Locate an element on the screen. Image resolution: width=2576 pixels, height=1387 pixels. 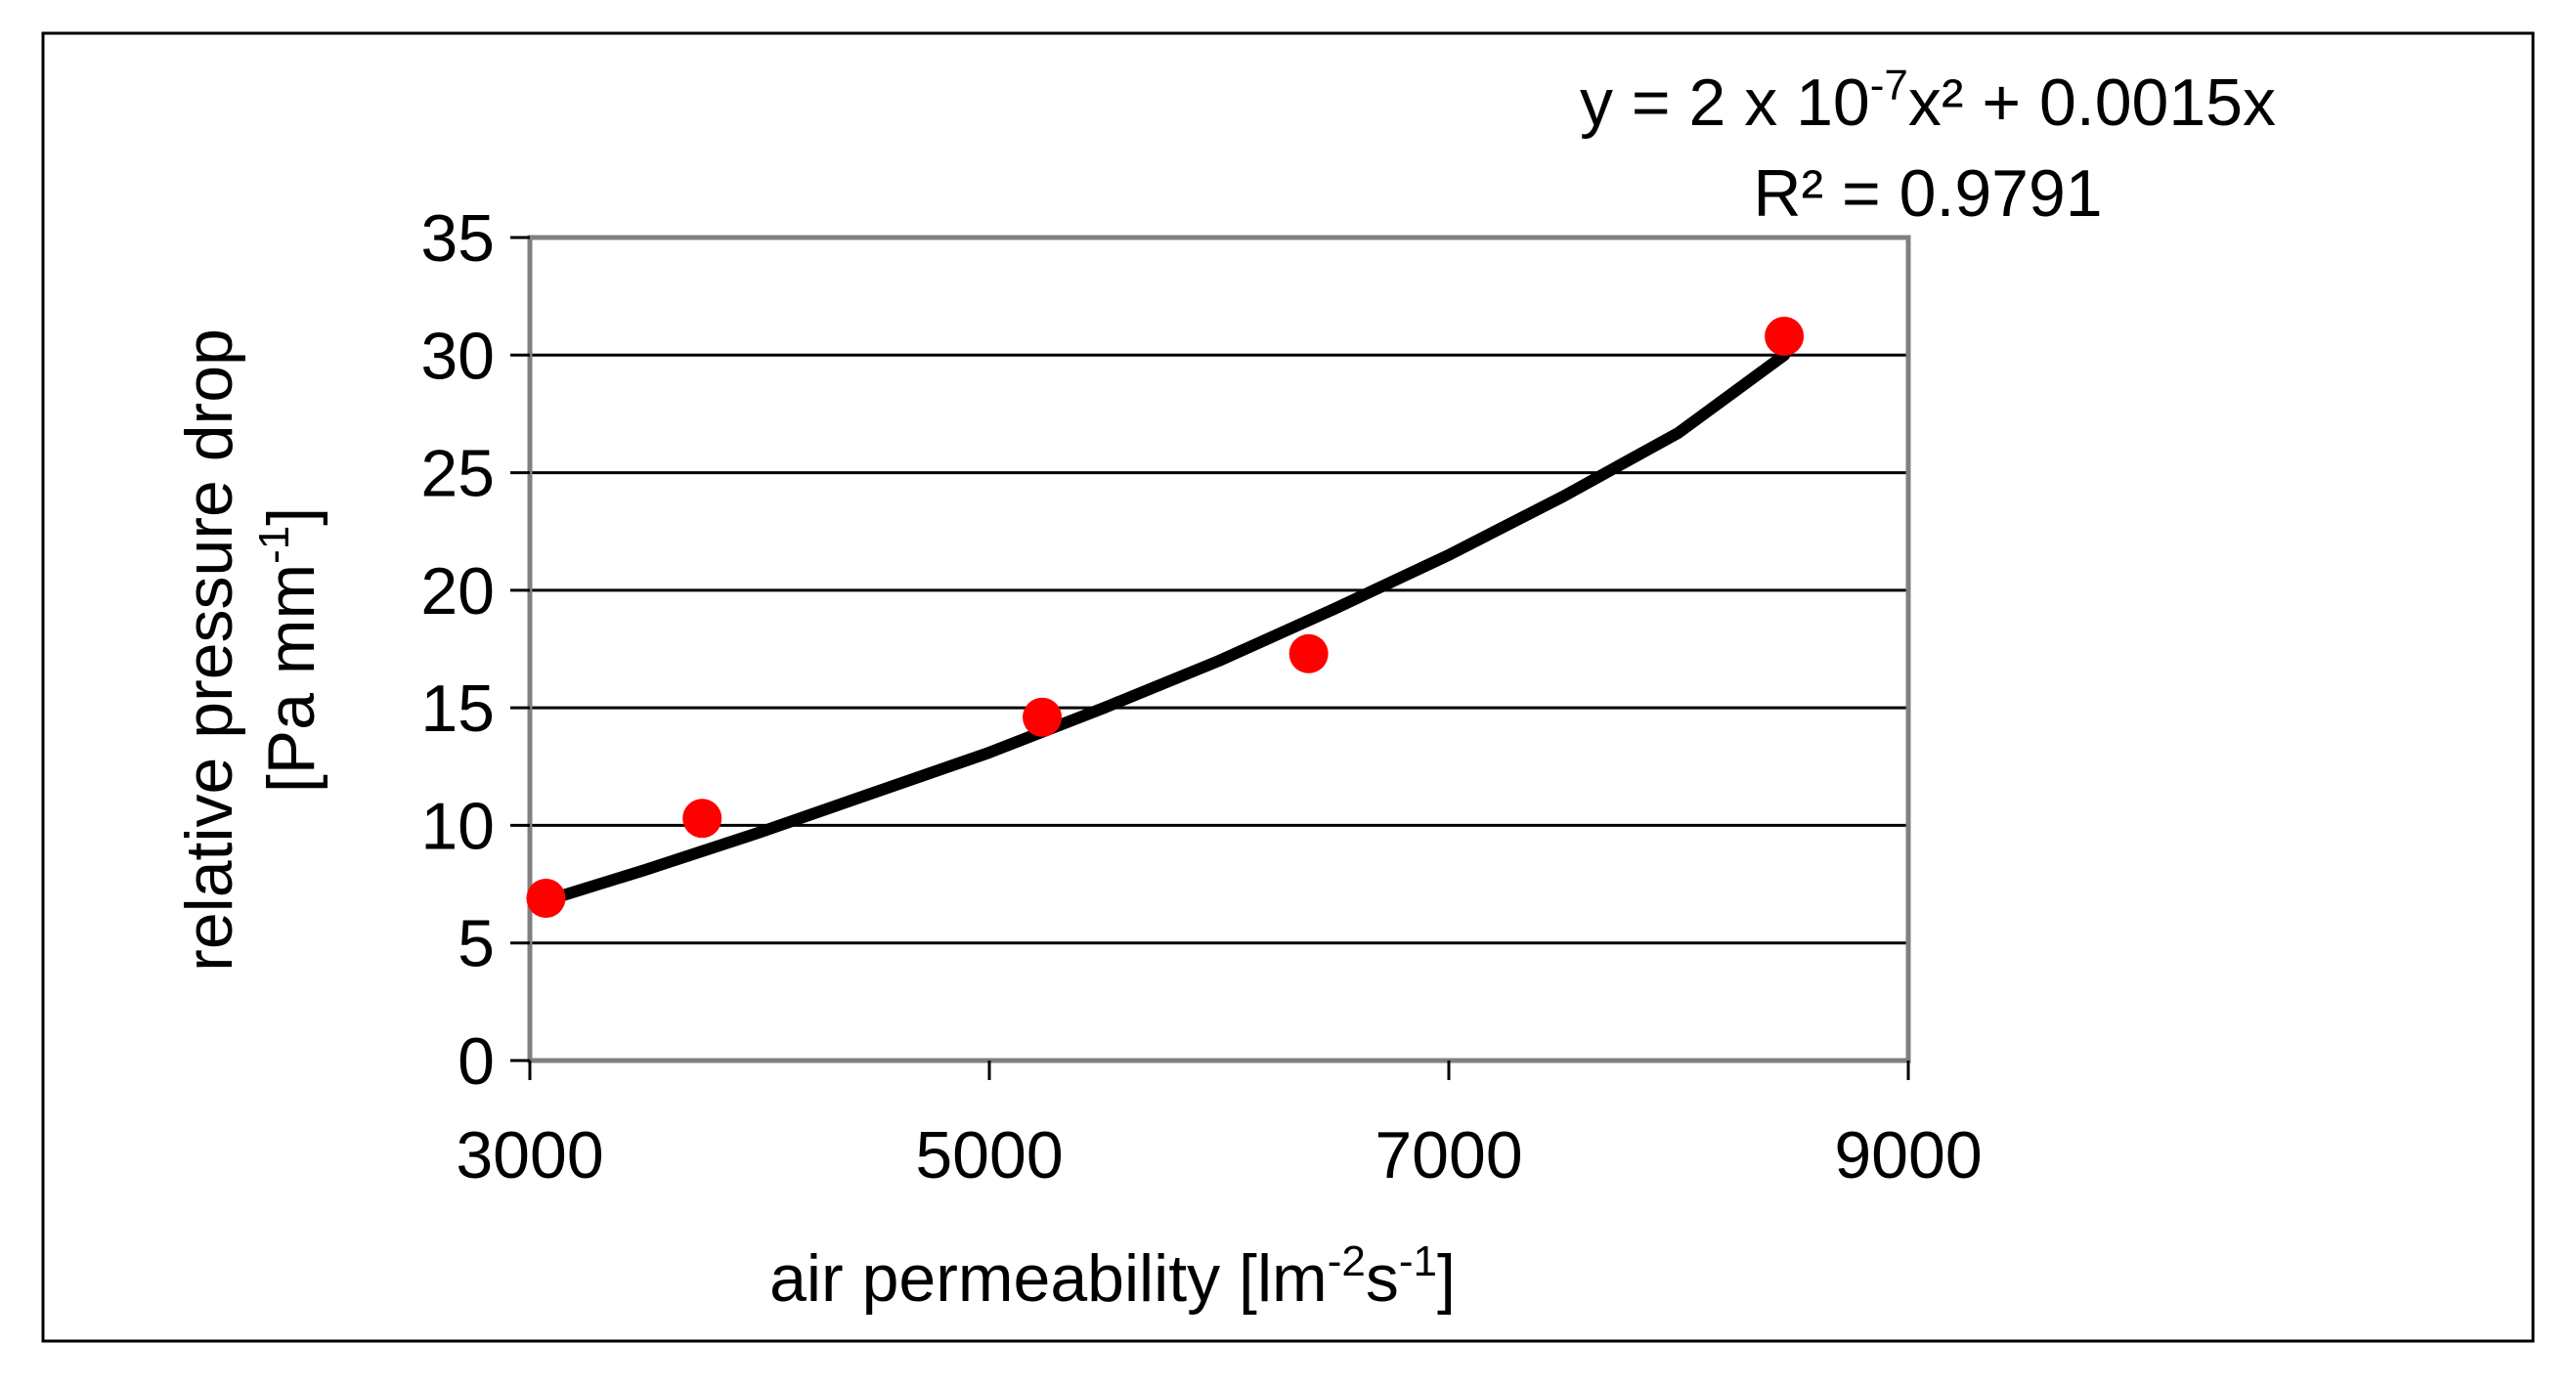
y-axis-title-line2: [Pa mm-1] is located at coordinates (289, 650).